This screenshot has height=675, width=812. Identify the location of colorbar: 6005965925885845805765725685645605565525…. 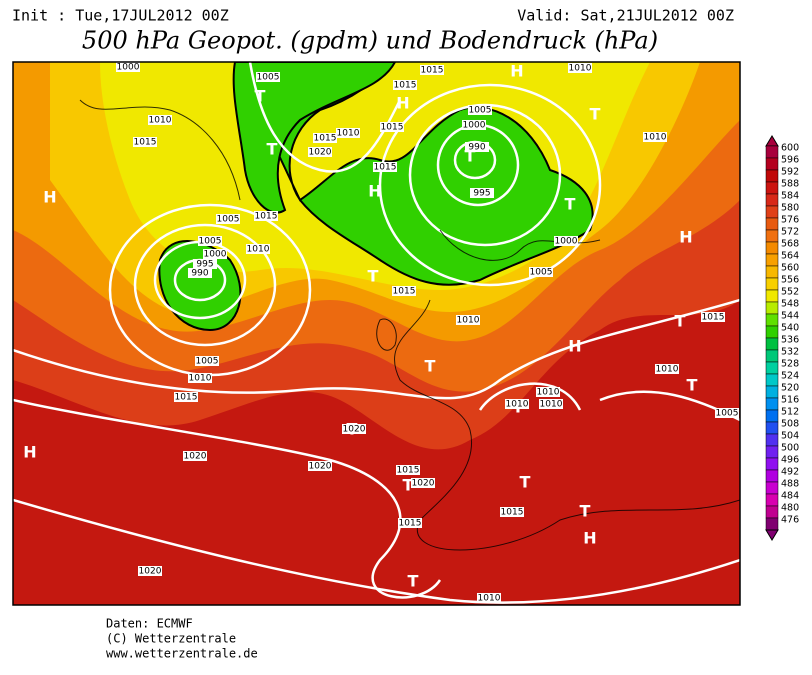
(782, 338).